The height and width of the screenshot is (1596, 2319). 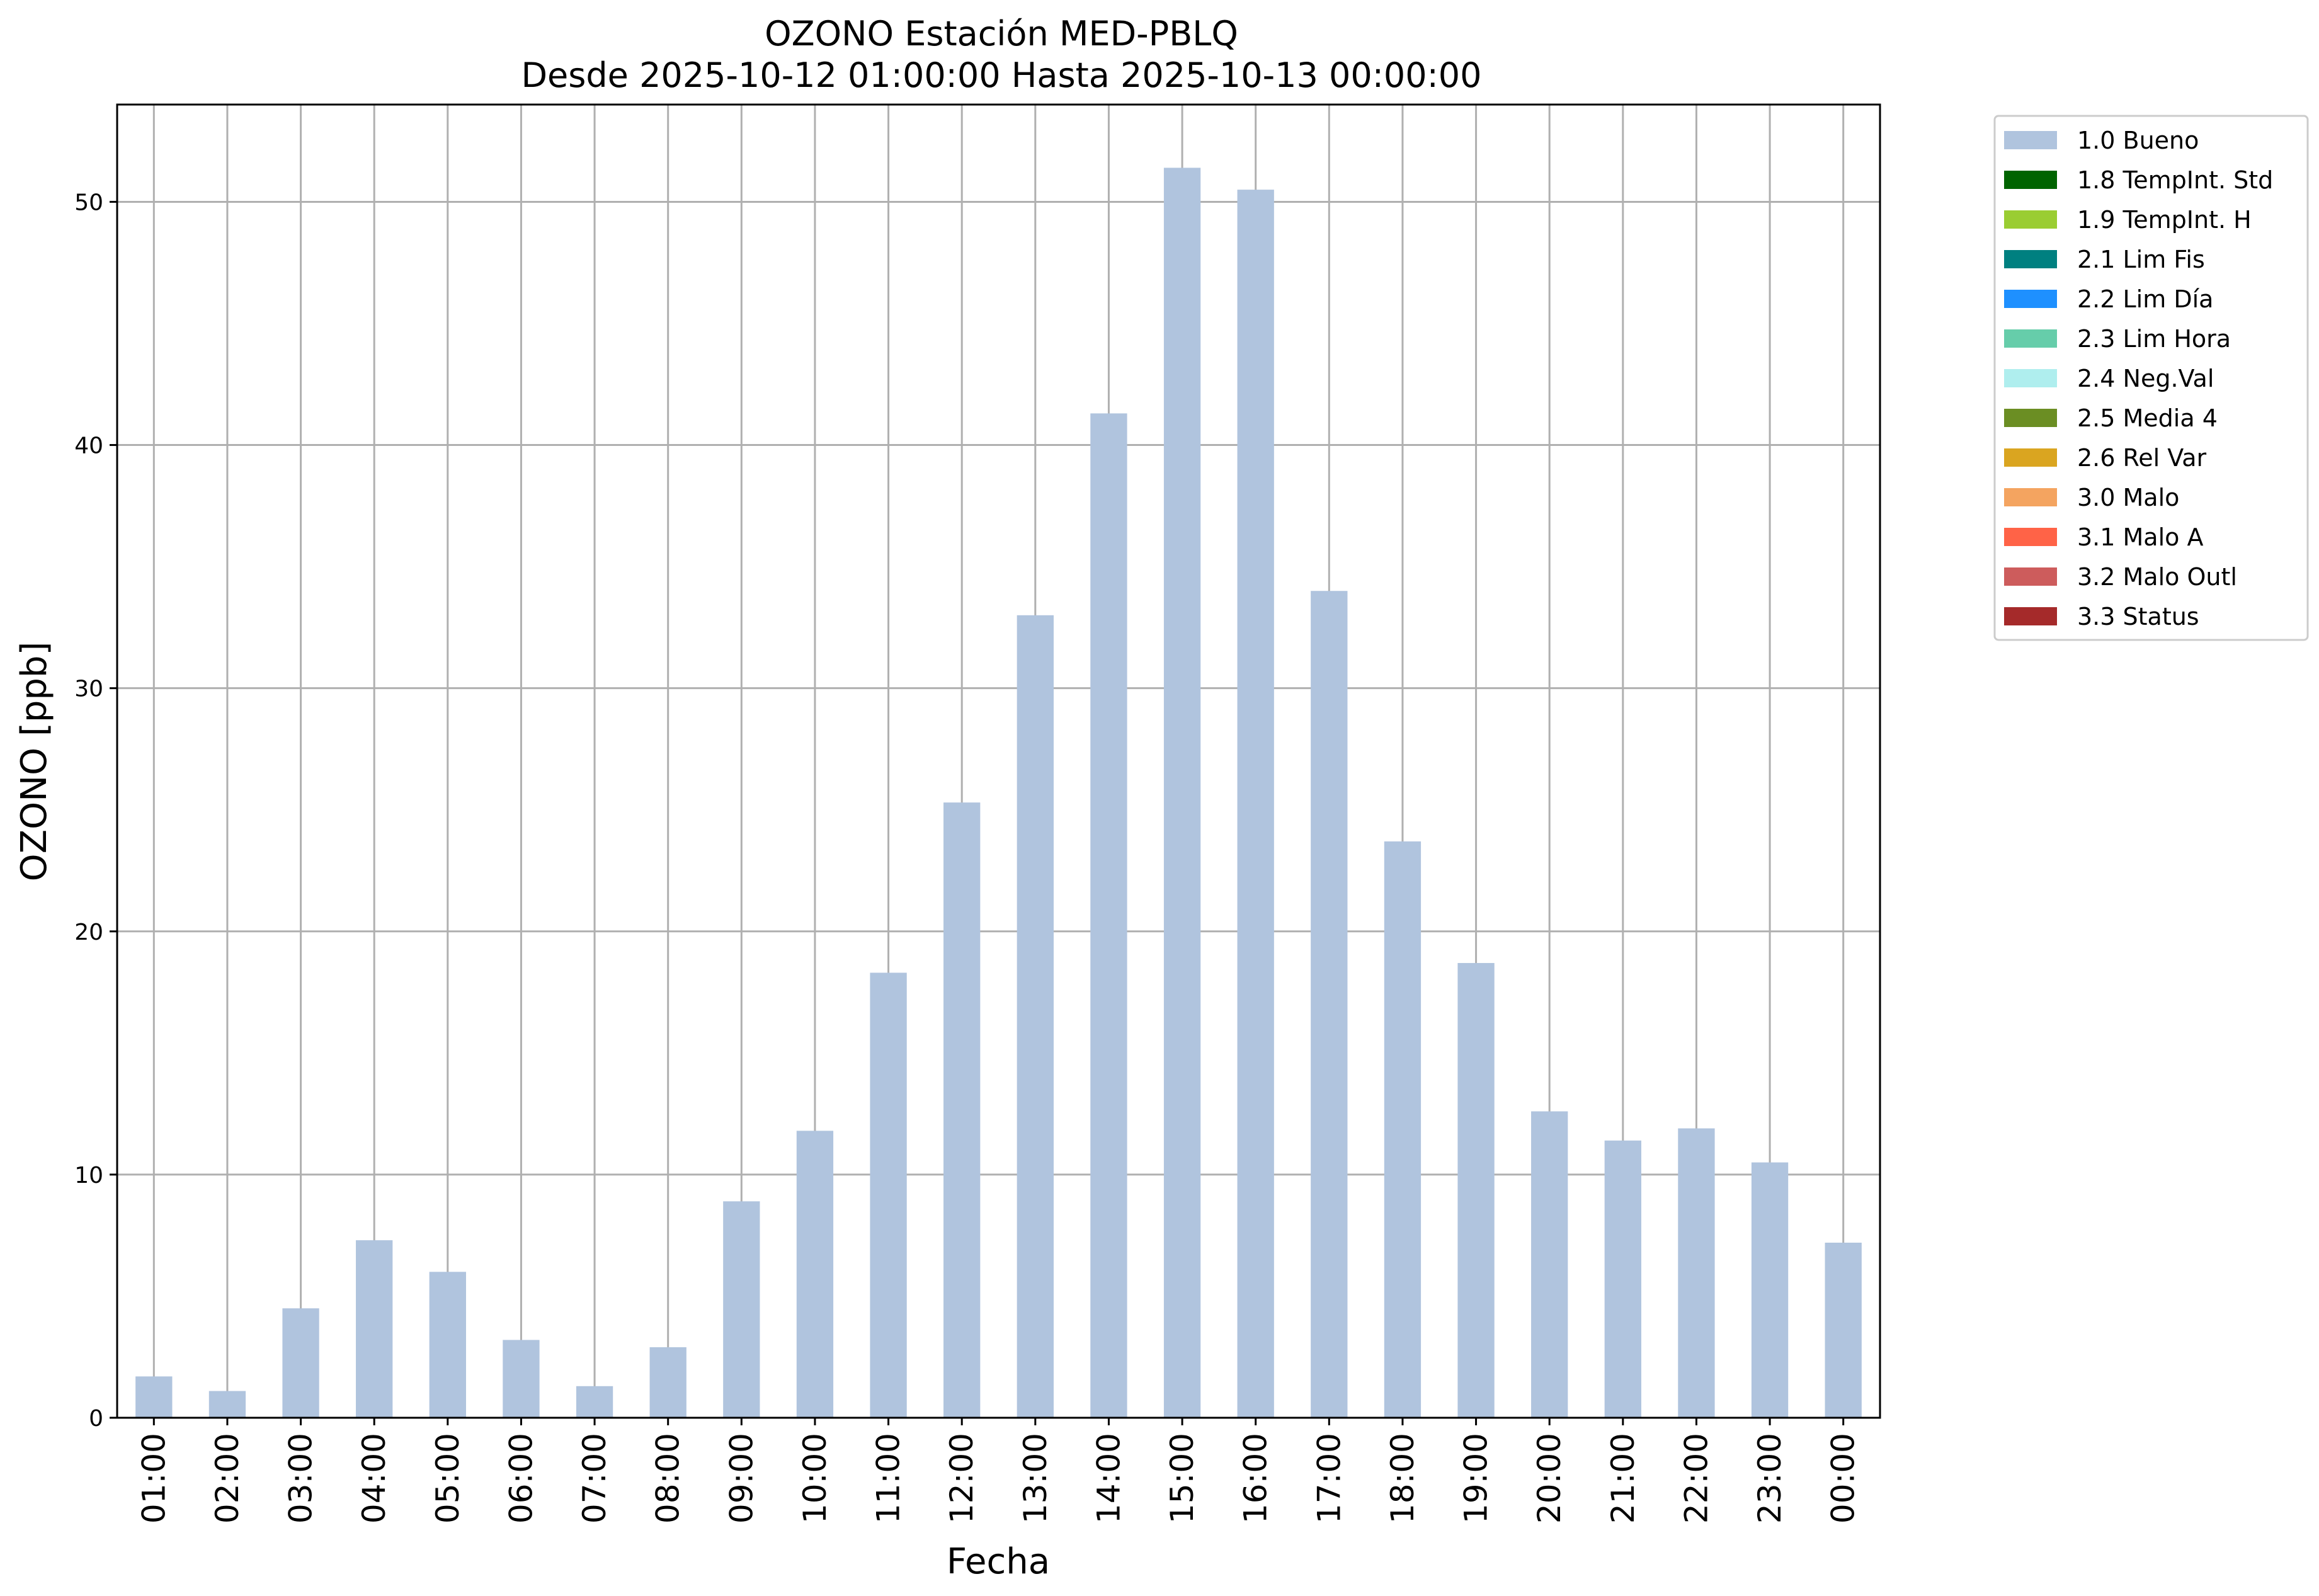 I want to click on x-tick-label: 11:00, so click(x=888, y=1478).